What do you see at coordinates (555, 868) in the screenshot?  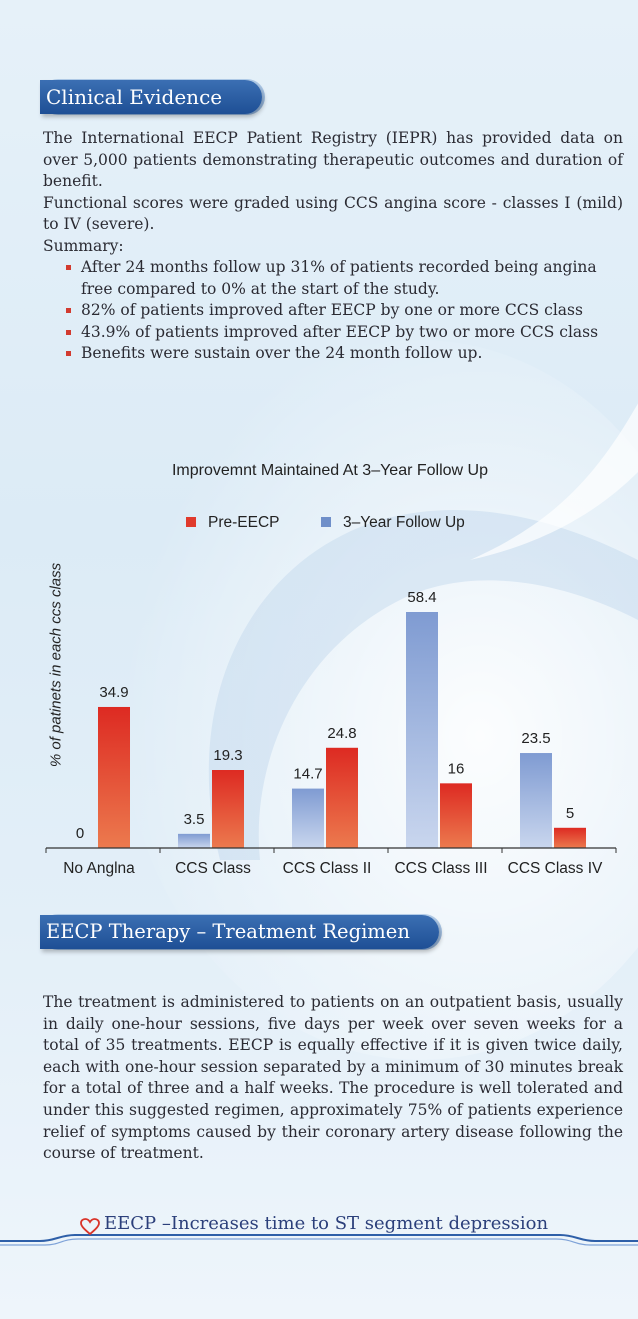 I see `x-tick-label-4: CCS Class IV` at bounding box center [555, 868].